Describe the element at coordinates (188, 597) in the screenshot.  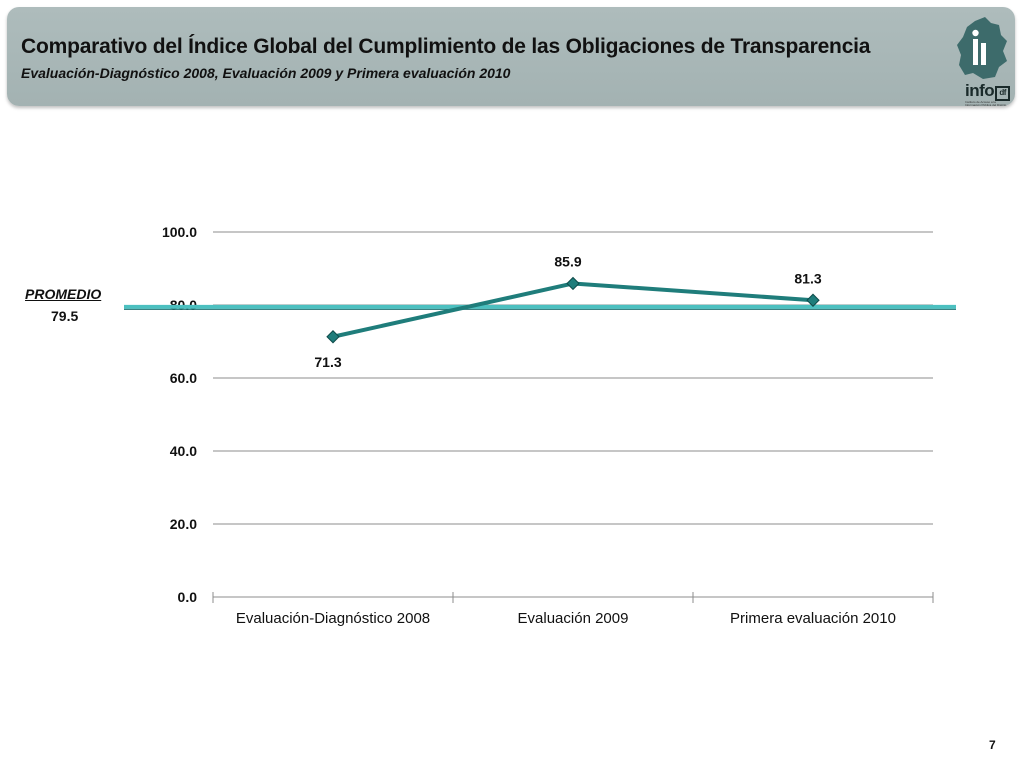
I see `y-tick-label: 0.0` at that location.